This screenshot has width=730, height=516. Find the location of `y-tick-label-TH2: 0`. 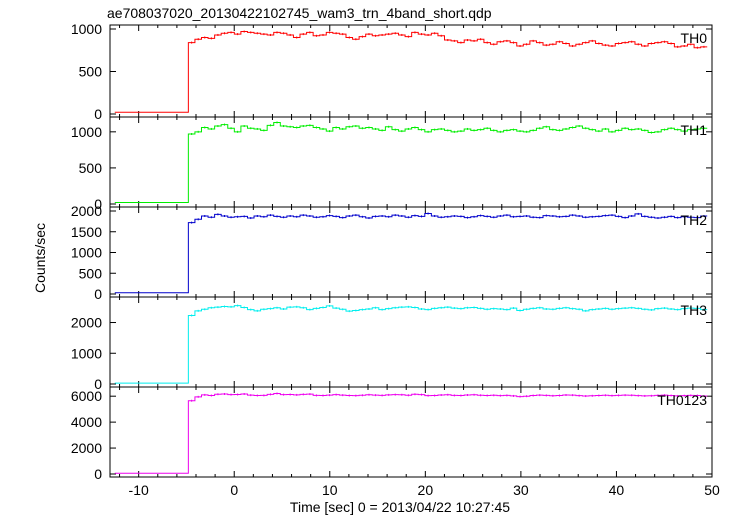

y-tick-label-TH2: 0 is located at coordinates (98, 294).